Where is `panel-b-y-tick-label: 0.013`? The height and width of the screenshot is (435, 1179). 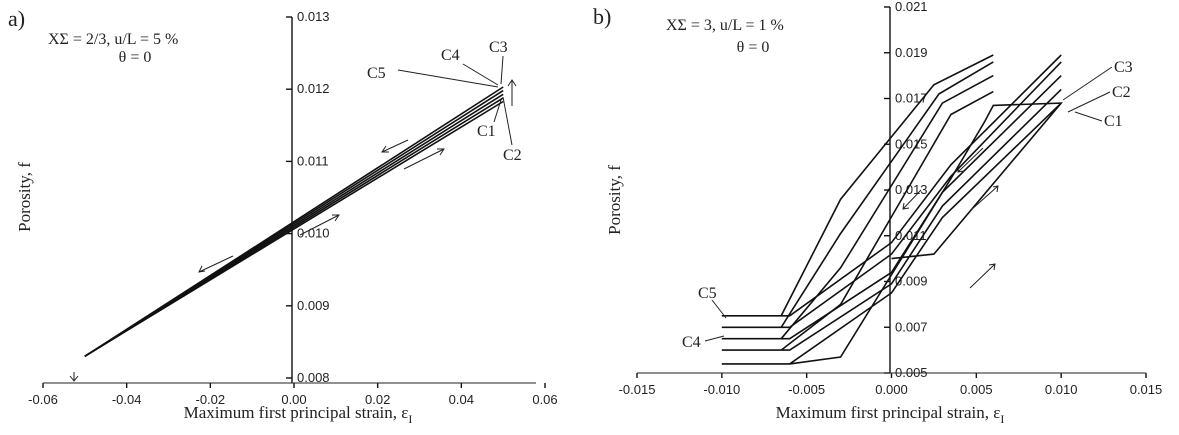
panel-b-y-tick-label: 0.013 is located at coordinates (911, 189).